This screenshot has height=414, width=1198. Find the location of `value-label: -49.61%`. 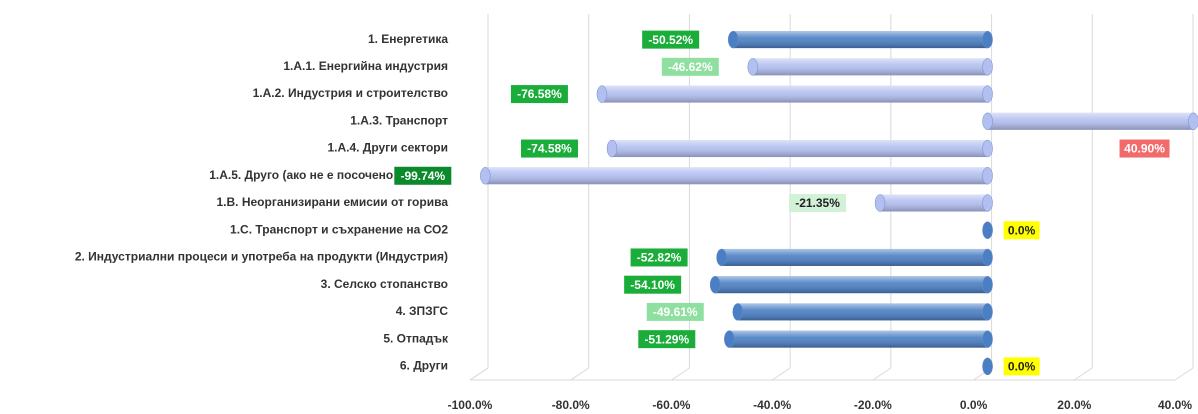

value-label: -49.61% is located at coordinates (675, 312).